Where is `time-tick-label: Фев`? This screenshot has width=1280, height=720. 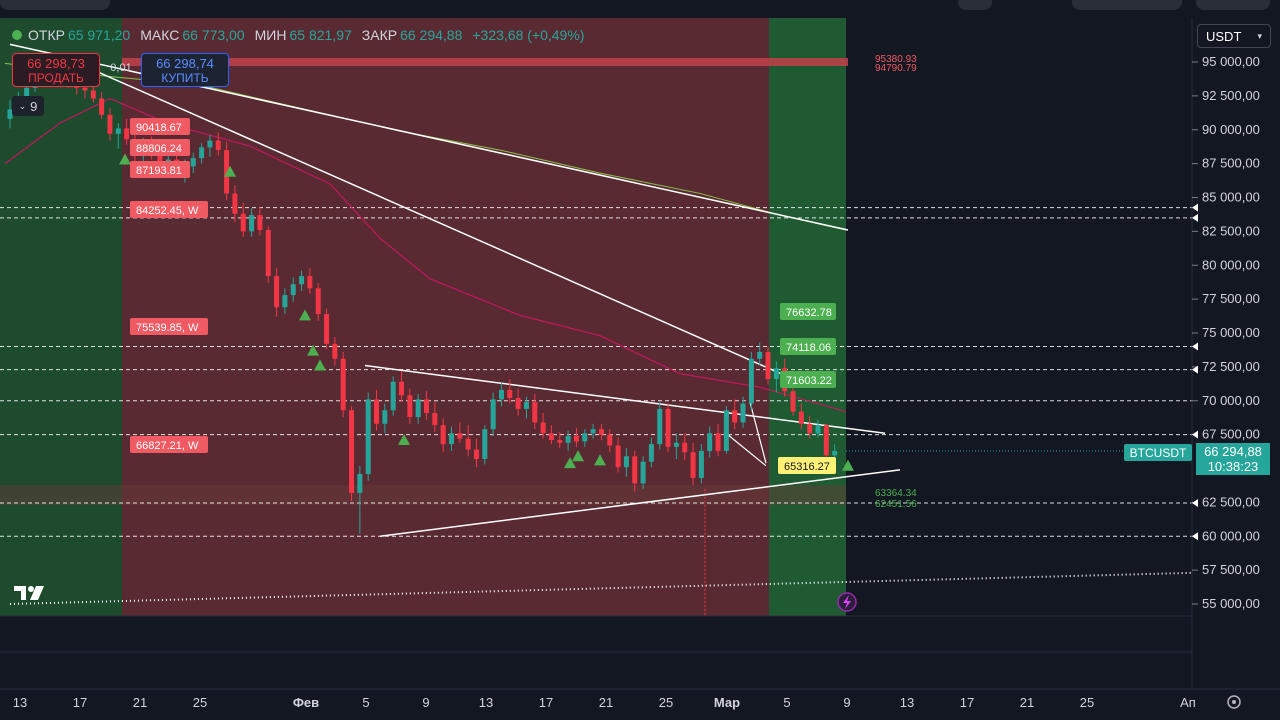 time-tick-label: Фев is located at coordinates (306, 702).